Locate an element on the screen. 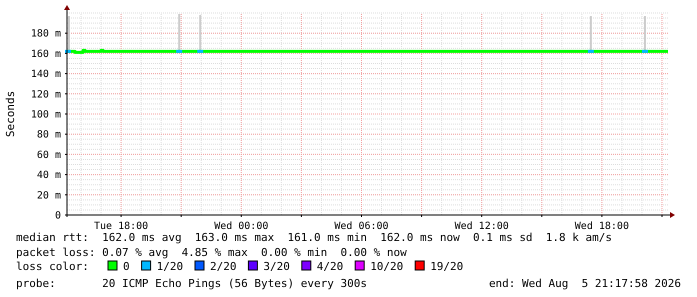  y-tick-label: 140 m is located at coordinates (45, 74).